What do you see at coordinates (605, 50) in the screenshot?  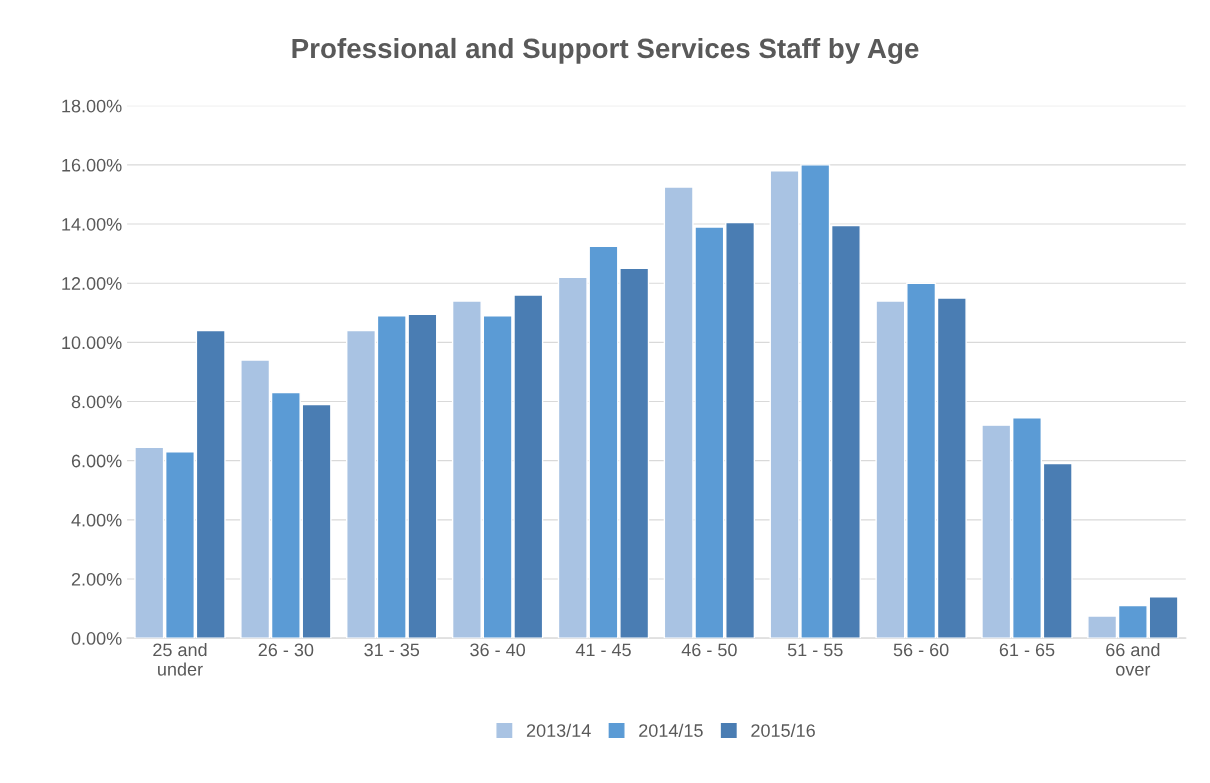 I see `chart-title: Professional and Support Services Staff by Age` at bounding box center [605, 50].